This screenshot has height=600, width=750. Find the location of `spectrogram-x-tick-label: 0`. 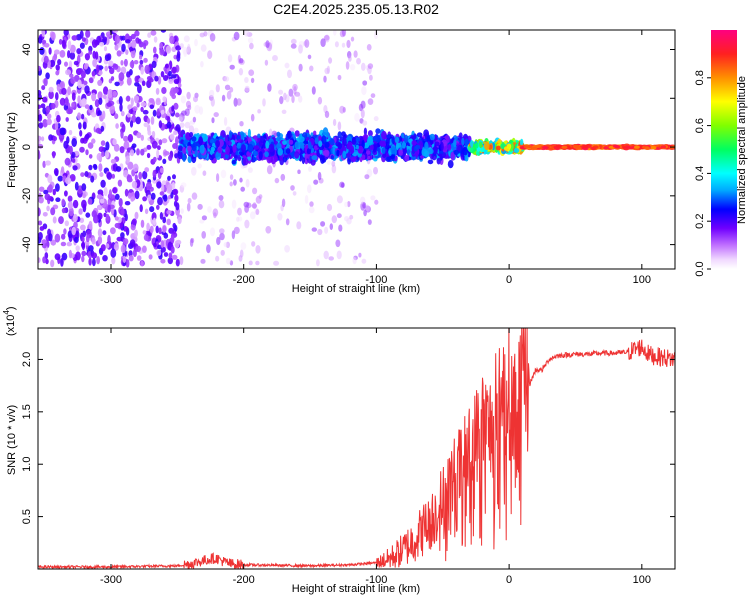

spectrogram-x-tick-label: 0 is located at coordinates (509, 280).